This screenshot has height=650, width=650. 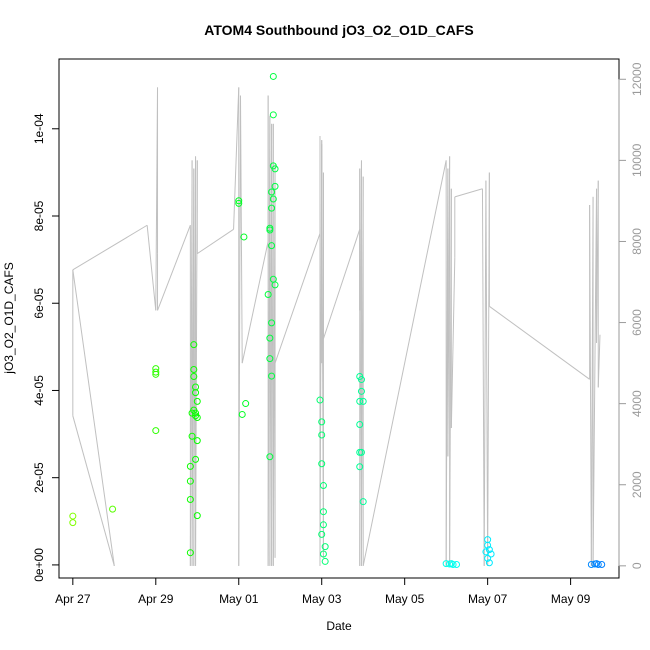 What do you see at coordinates (39, 565) in the screenshot?
I see `y-tick-label: 0e+00` at bounding box center [39, 565].